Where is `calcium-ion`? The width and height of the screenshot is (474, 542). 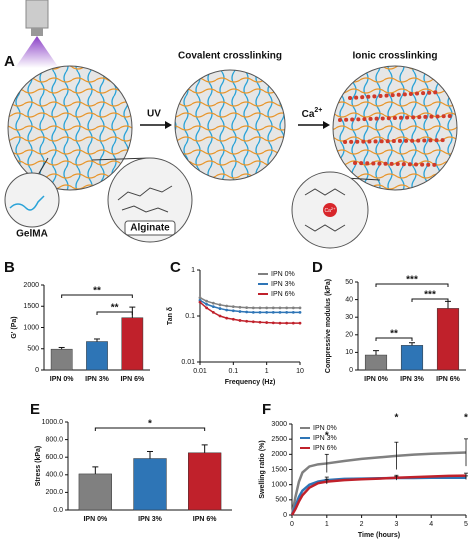 calcium-ion is located at coordinates (330, 210).